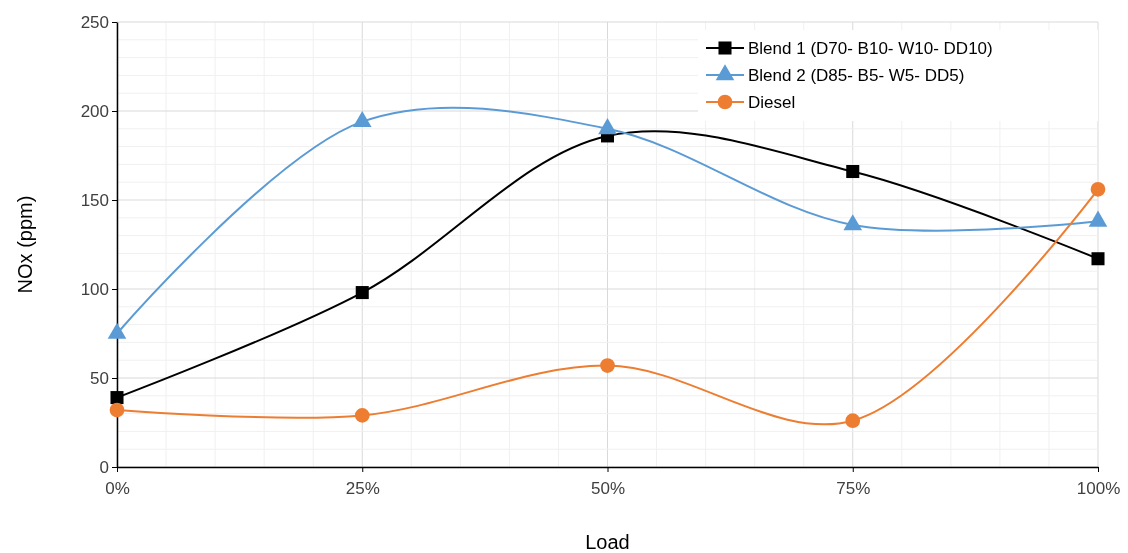 Image resolution: width=1128 pixels, height=553 pixels. Describe the element at coordinates (1098, 488) in the screenshot. I see `x-tick-label: 100%` at that location.